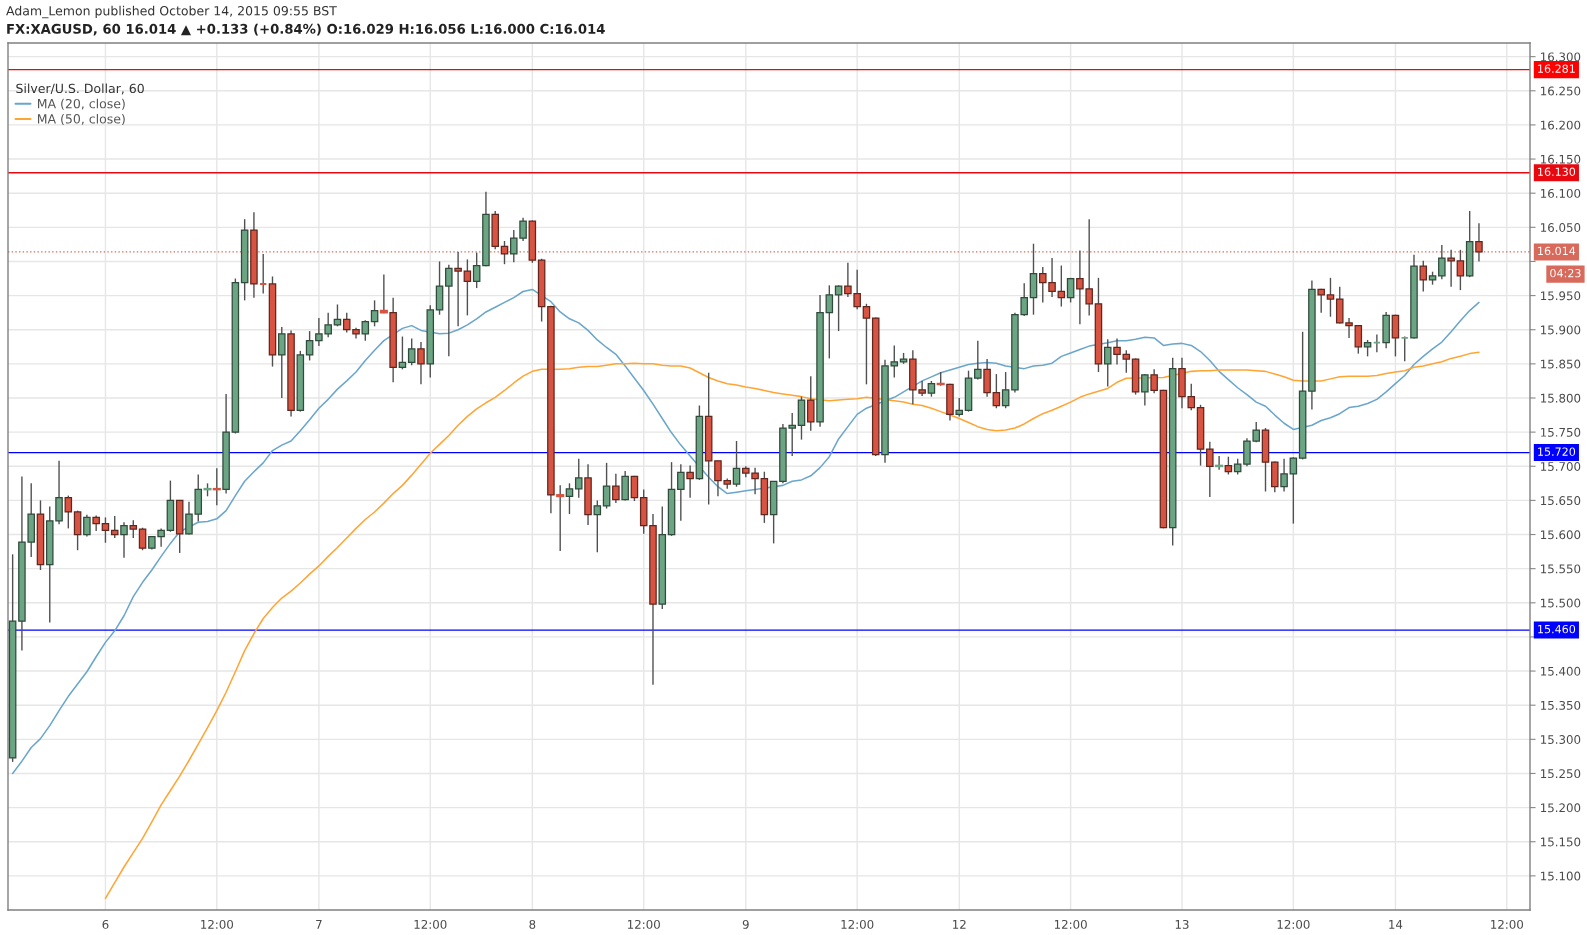 The height and width of the screenshot is (935, 1587). I want to click on y-tick-label: 15.600, so click(1561, 535).